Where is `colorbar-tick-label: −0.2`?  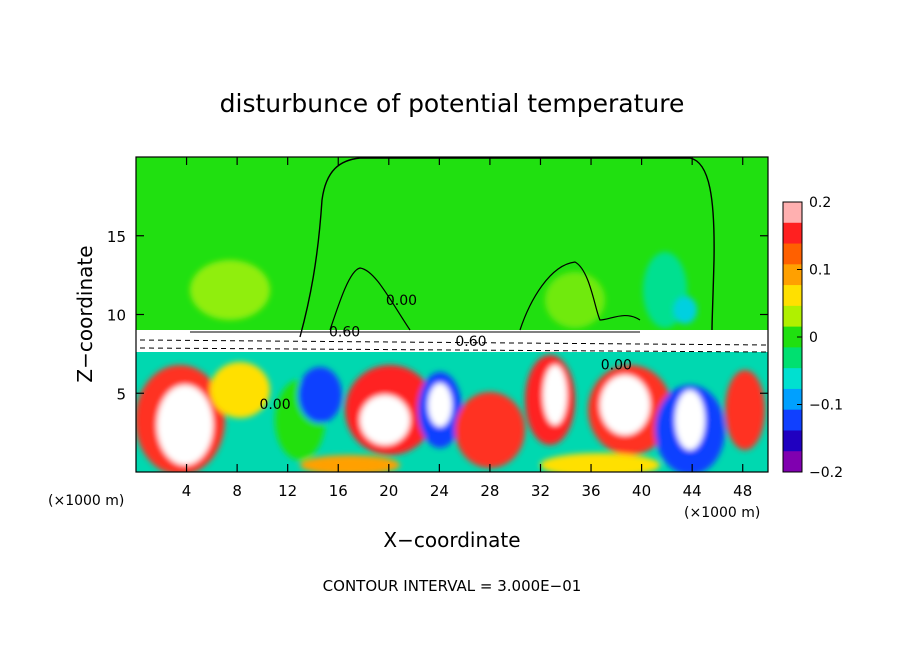 colorbar-tick-label: −0.2 is located at coordinates (826, 473).